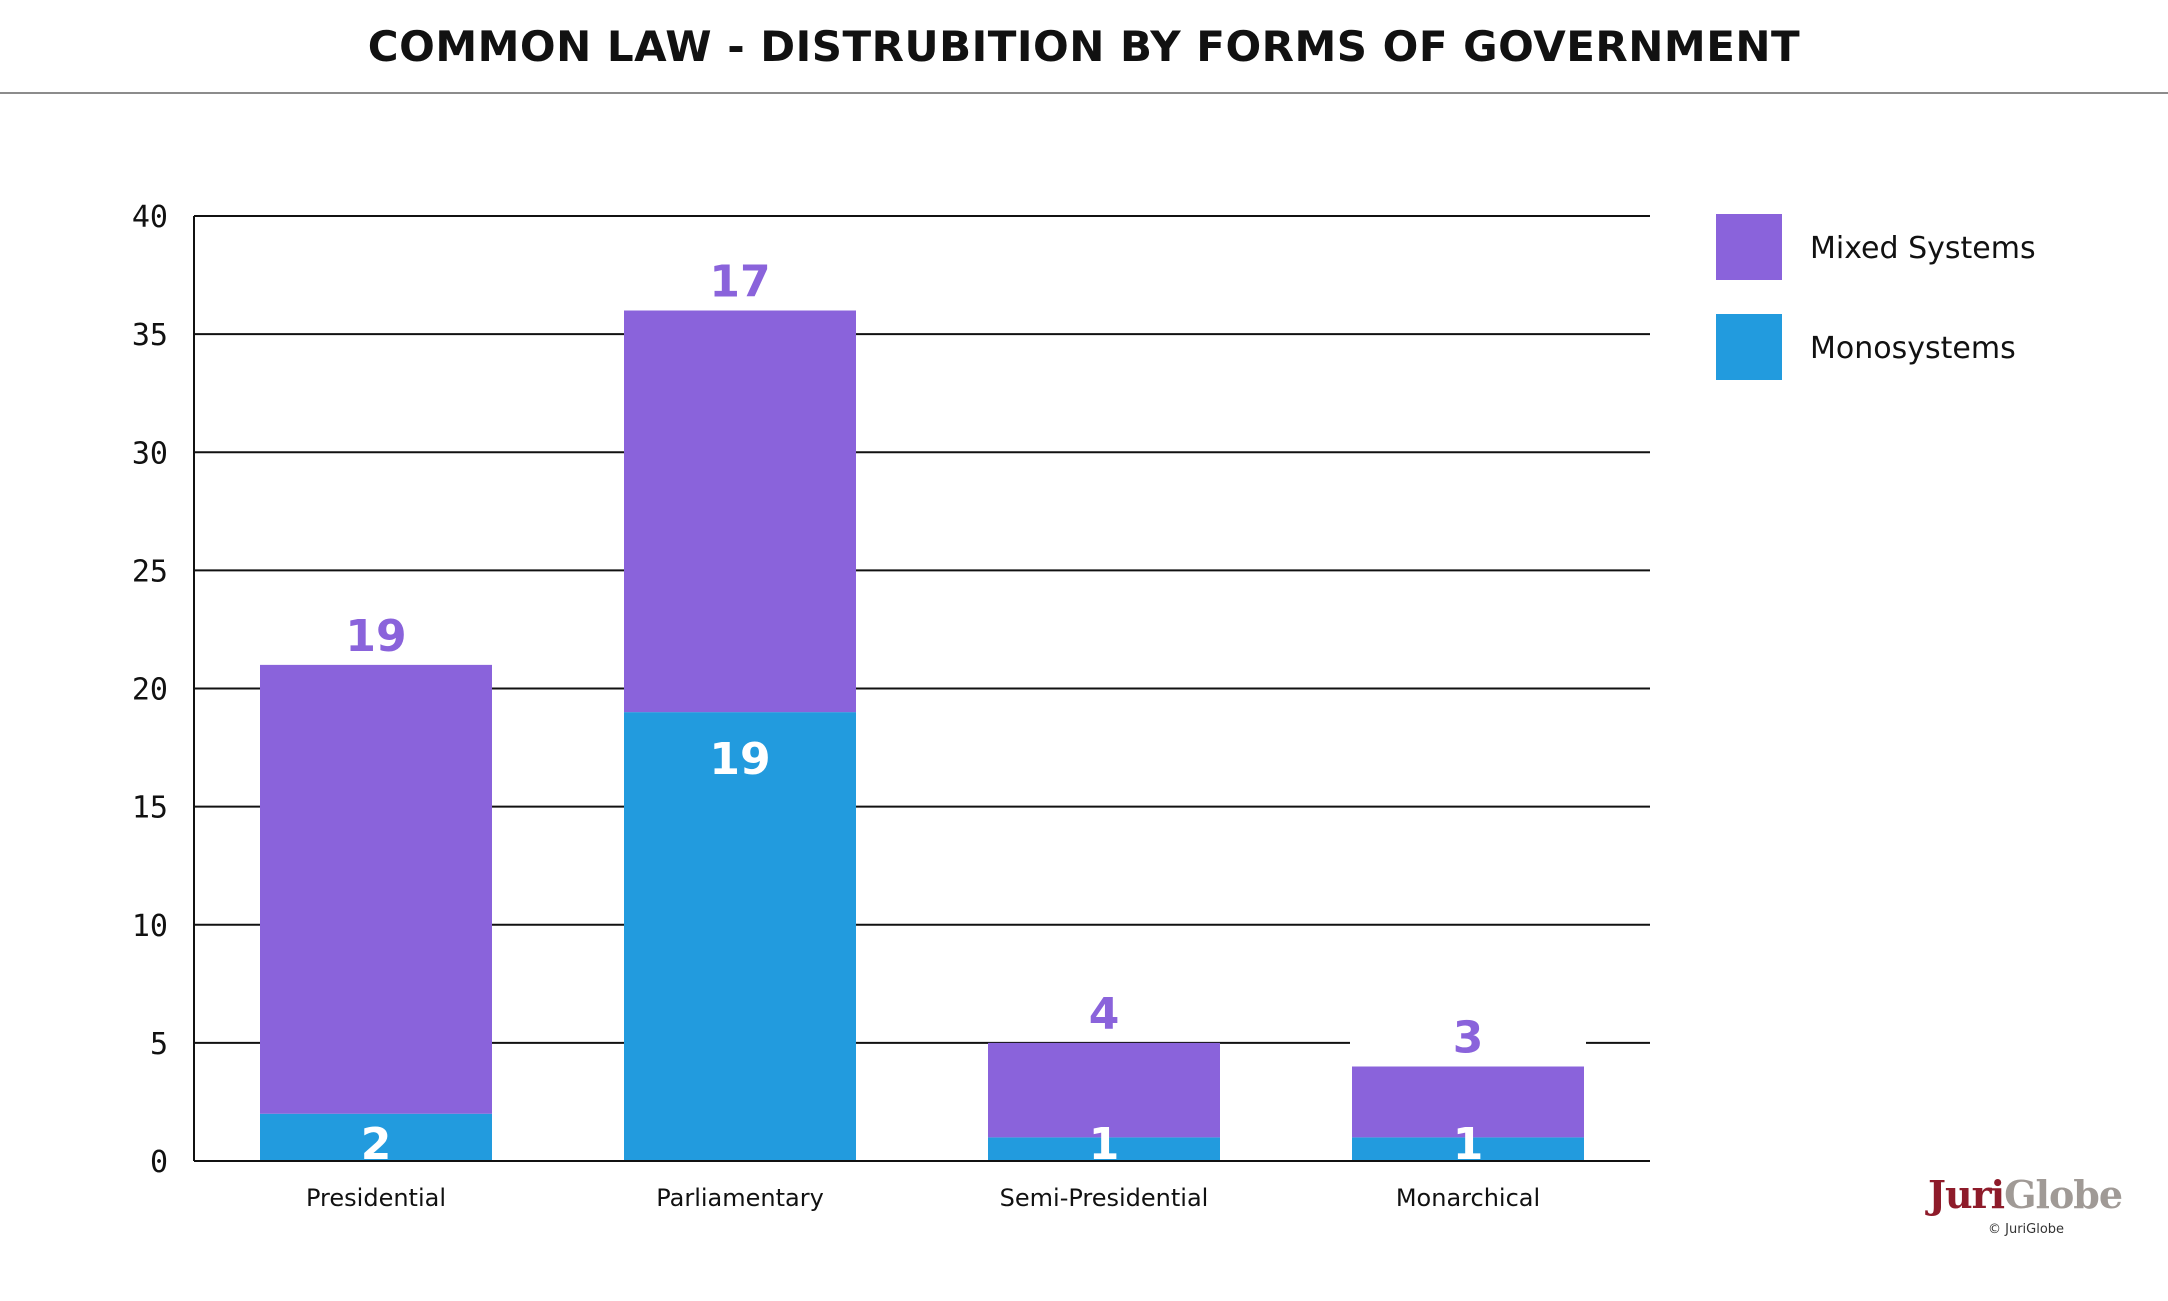  Describe the element at coordinates (1876, 297) in the screenshot. I see `legend: Mixed Systems Monosystems` at that location.